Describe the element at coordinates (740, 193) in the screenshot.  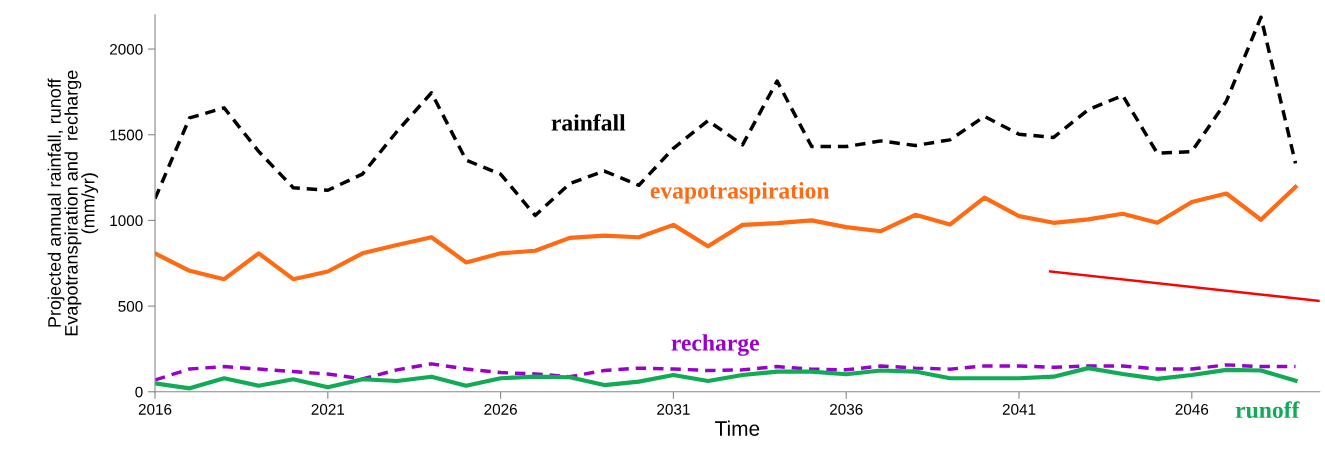
I see `series-label: evapotraspiration` at that location.